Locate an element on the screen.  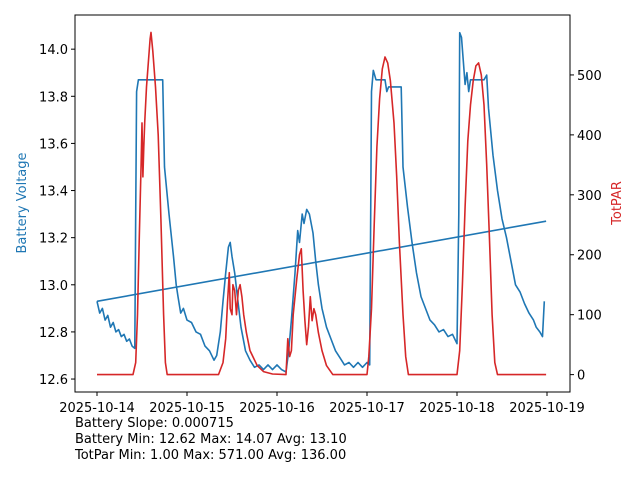
y-left-tick-label: 13.0 is located at coordinates (53, 286).